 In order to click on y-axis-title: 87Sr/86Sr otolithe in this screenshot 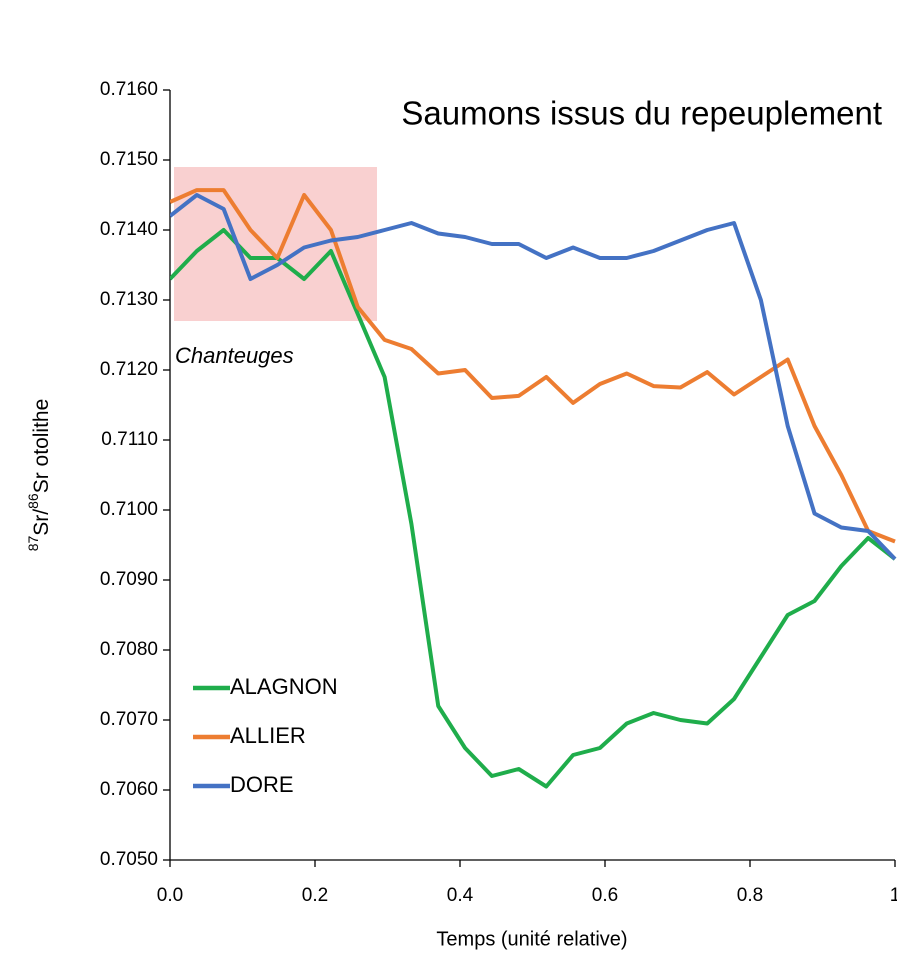, I will do `click(39, 475)`.